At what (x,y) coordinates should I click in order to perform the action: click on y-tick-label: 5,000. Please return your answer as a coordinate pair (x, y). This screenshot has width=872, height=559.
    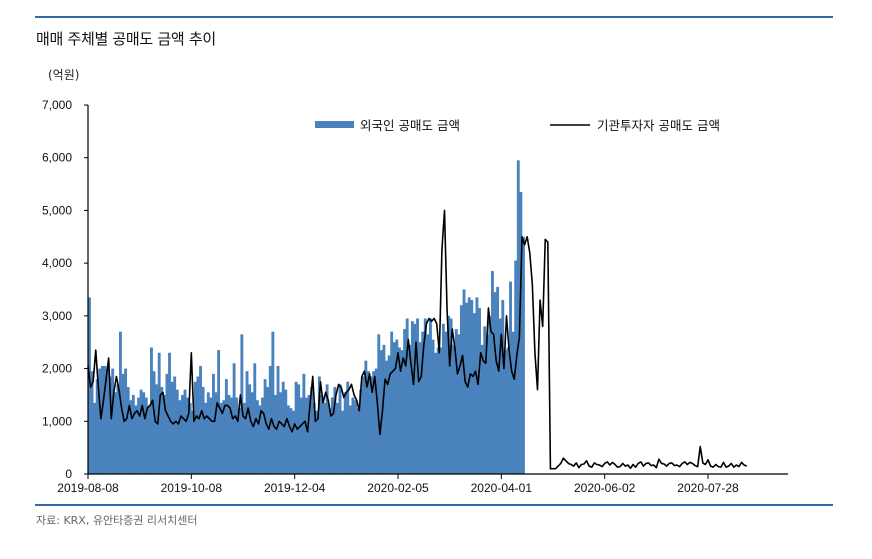
    Looking at the image, I should click on (57, 210).